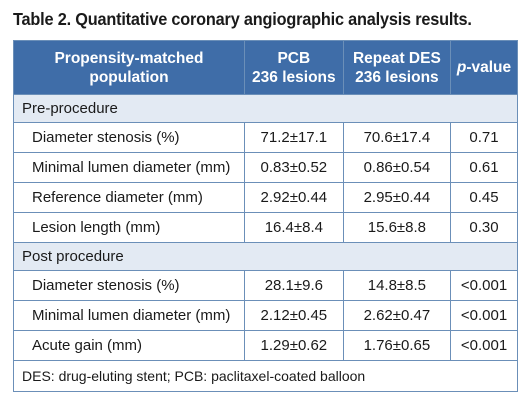 The height and width of the screenshot is (400, 531). Describe the element at coordinates (293, 137) in the screenshot. I see `pcb-value: 71.2±17.1` at that location.